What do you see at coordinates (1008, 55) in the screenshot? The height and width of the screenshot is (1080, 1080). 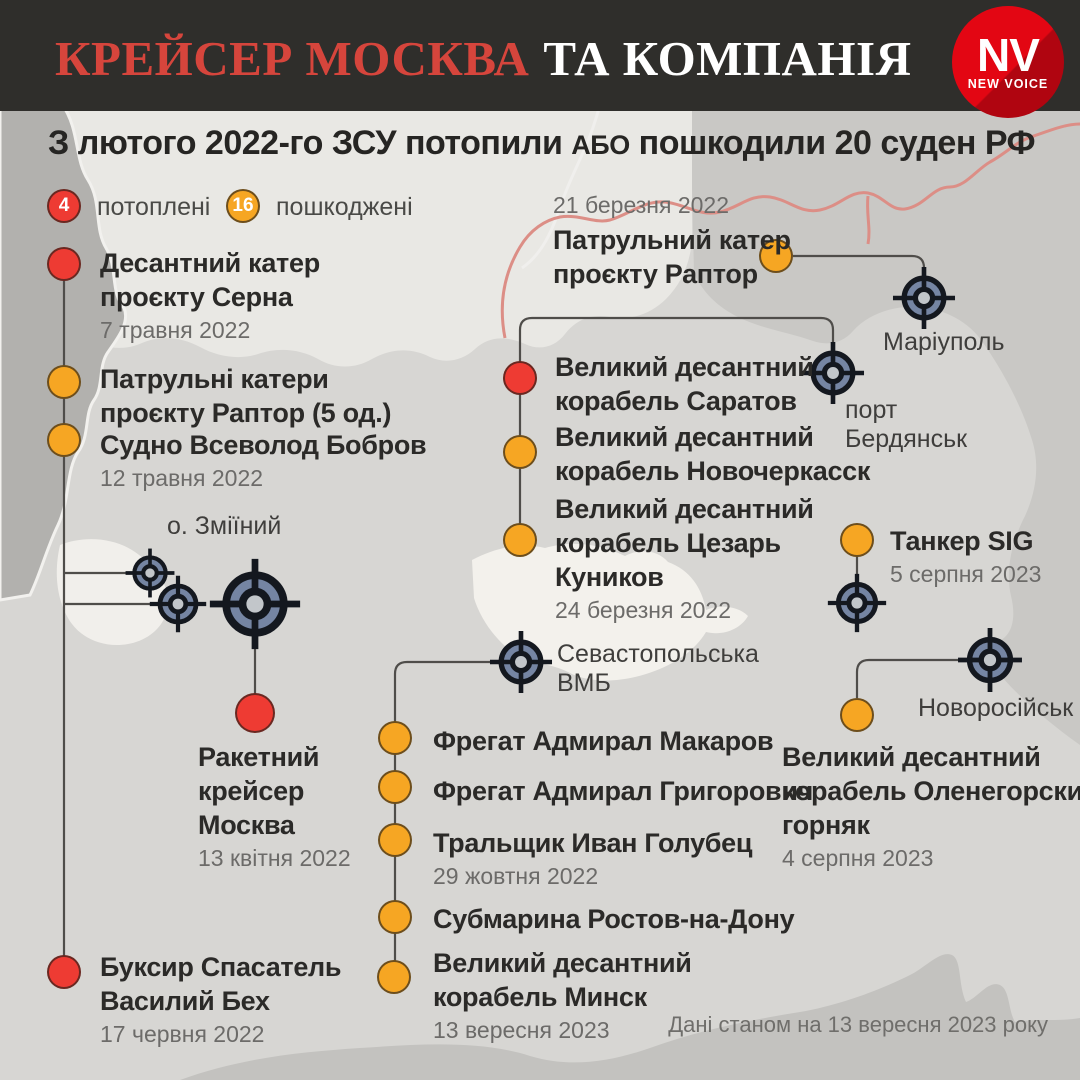 I see `nv-logo-initials: NV` at bounding box center [1008, 55].